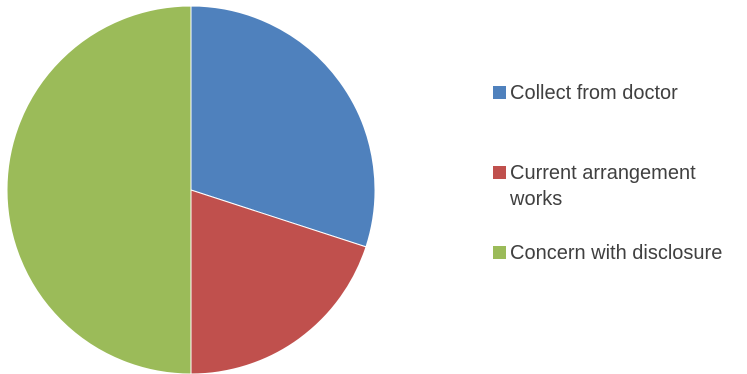  Describe the element at coordinates (499, 92) in the screenshot. I see `legend-swatch-collect-from-doctor` at that location.